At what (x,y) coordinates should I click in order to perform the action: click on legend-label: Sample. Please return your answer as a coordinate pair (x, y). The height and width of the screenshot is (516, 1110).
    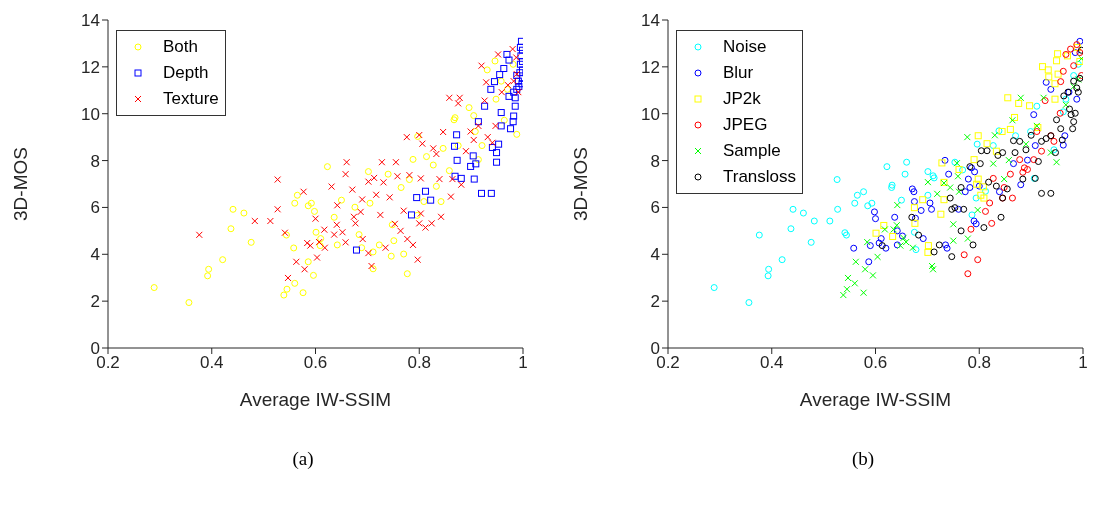
    Looking at the image, I should click on (752, 151).